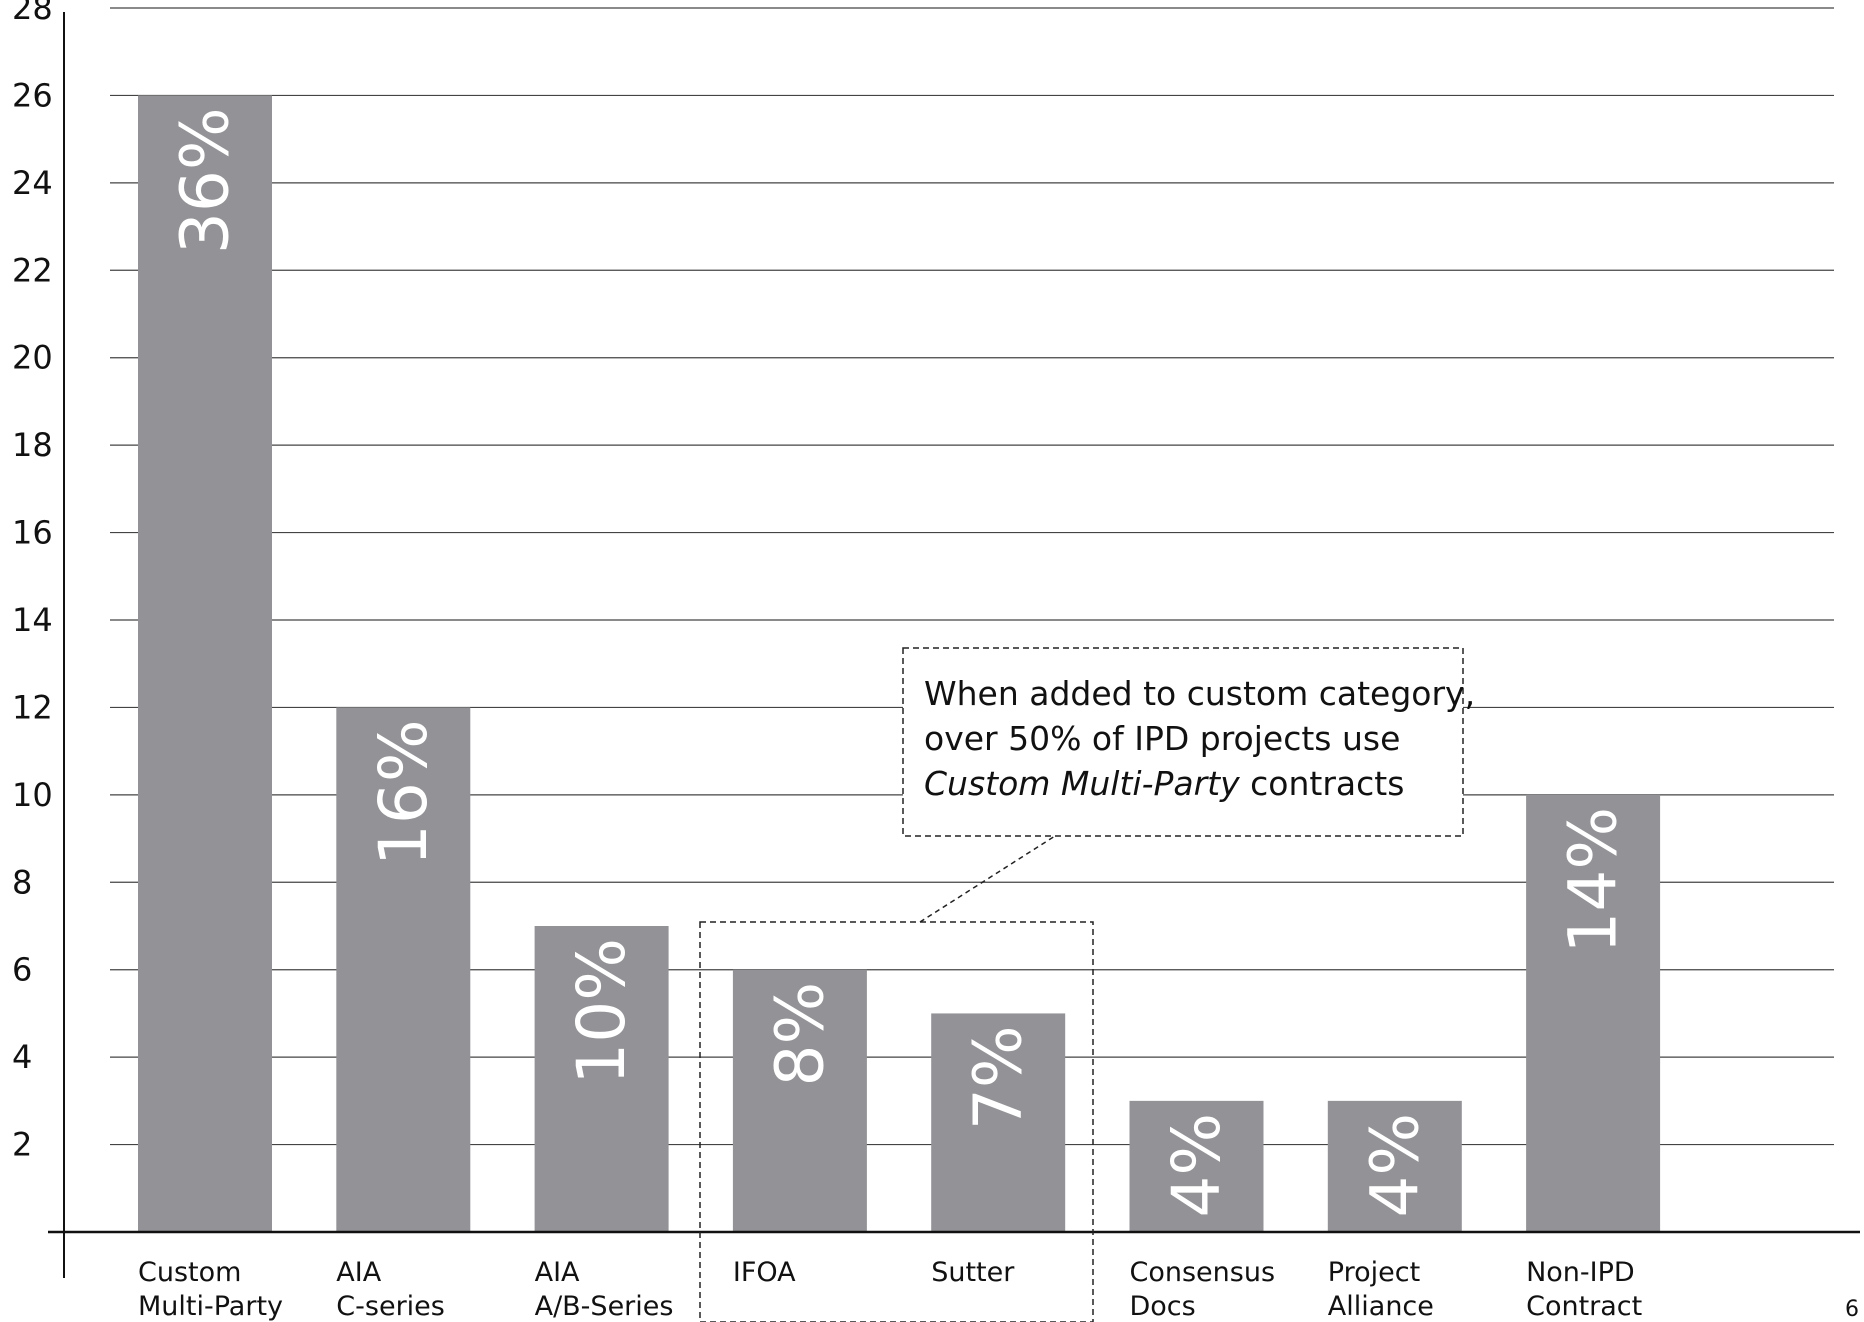 Image resolution: width=1864 pixels, height=1322 pixels. What do you see at coordinates (189, 1272) in the screenshot?
I see `x-category-label: Custom` at bounding box center [189, 1272].